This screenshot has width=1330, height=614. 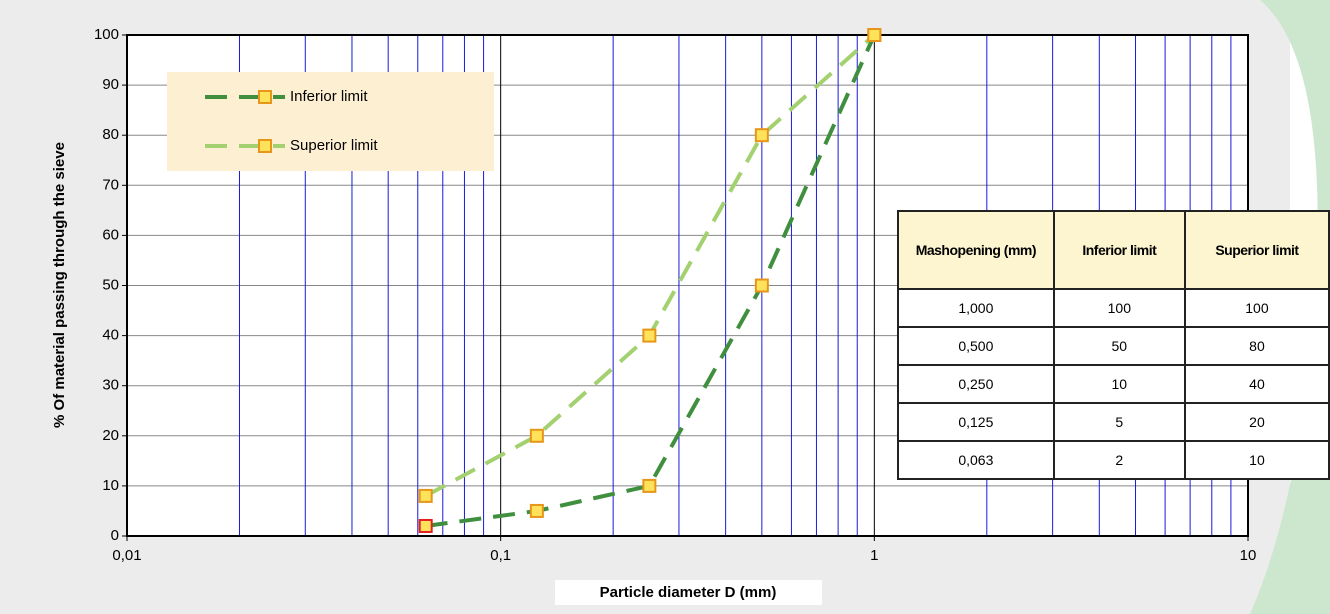 What do you see at coordinates (110, 485) in the screenshot?
I see `y-tick-label: 10` at bounding box center [110, 485].